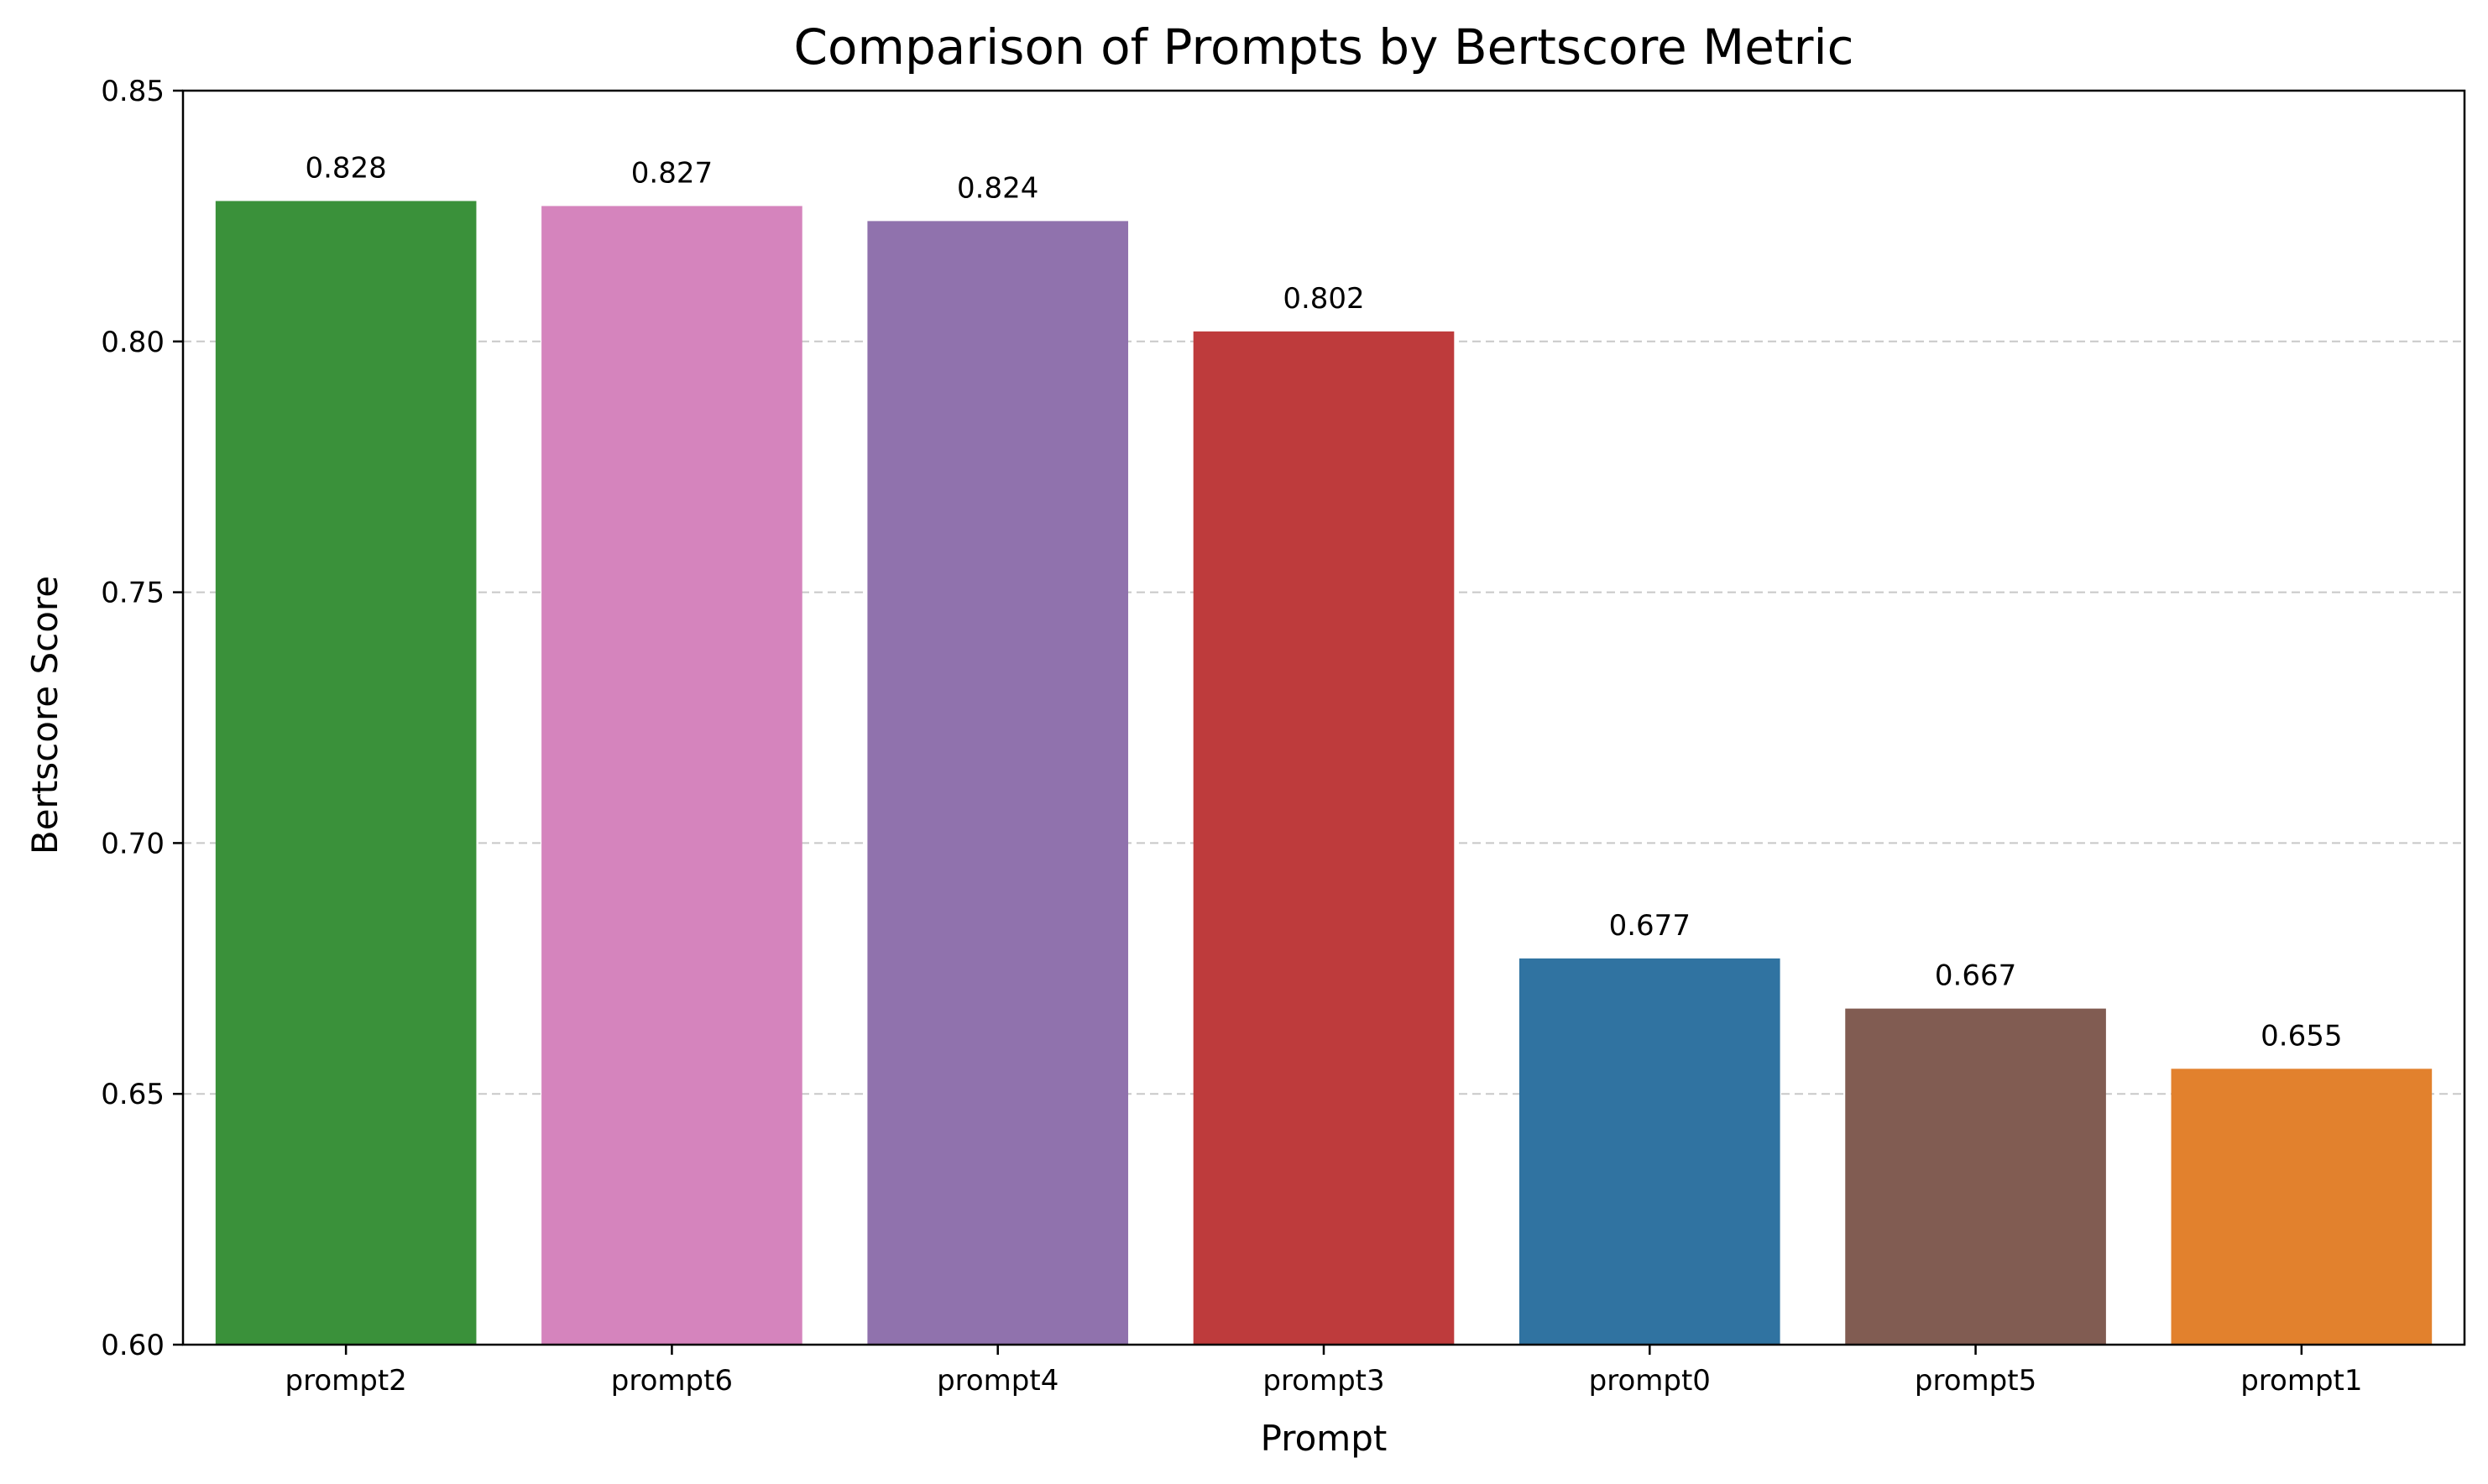 The width and height of the screenshot is (2488, 1484). Describe the element at coordinates (1323, 1381) in the screenshot. I see `x-tick-label-prompt3: prompt3` at that location.